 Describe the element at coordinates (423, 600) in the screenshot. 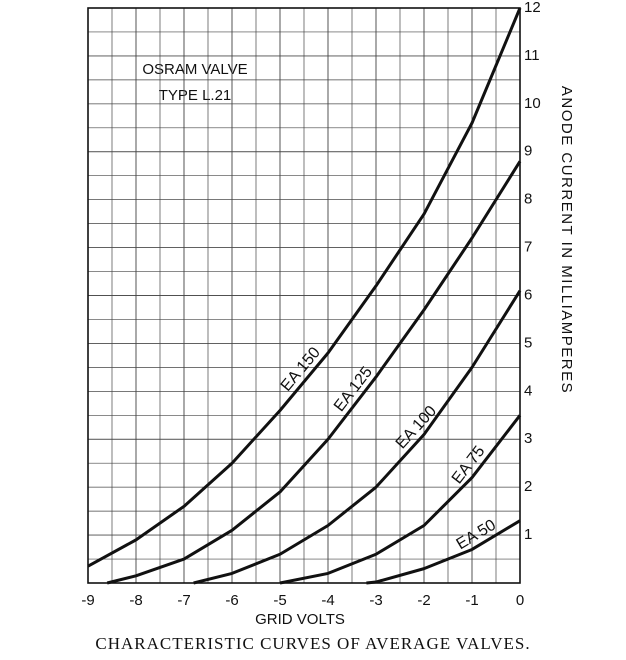

I see `x-tick-label: -2` at that location.